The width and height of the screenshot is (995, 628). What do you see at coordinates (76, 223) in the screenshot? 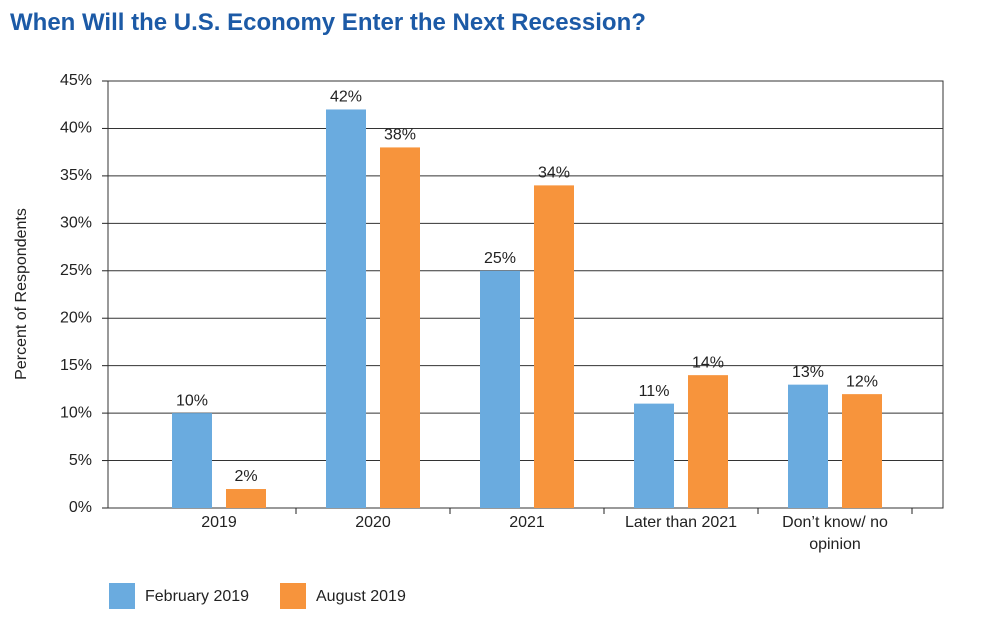
I see `y-tick-label: 30%` at bounding box center [76, 223].